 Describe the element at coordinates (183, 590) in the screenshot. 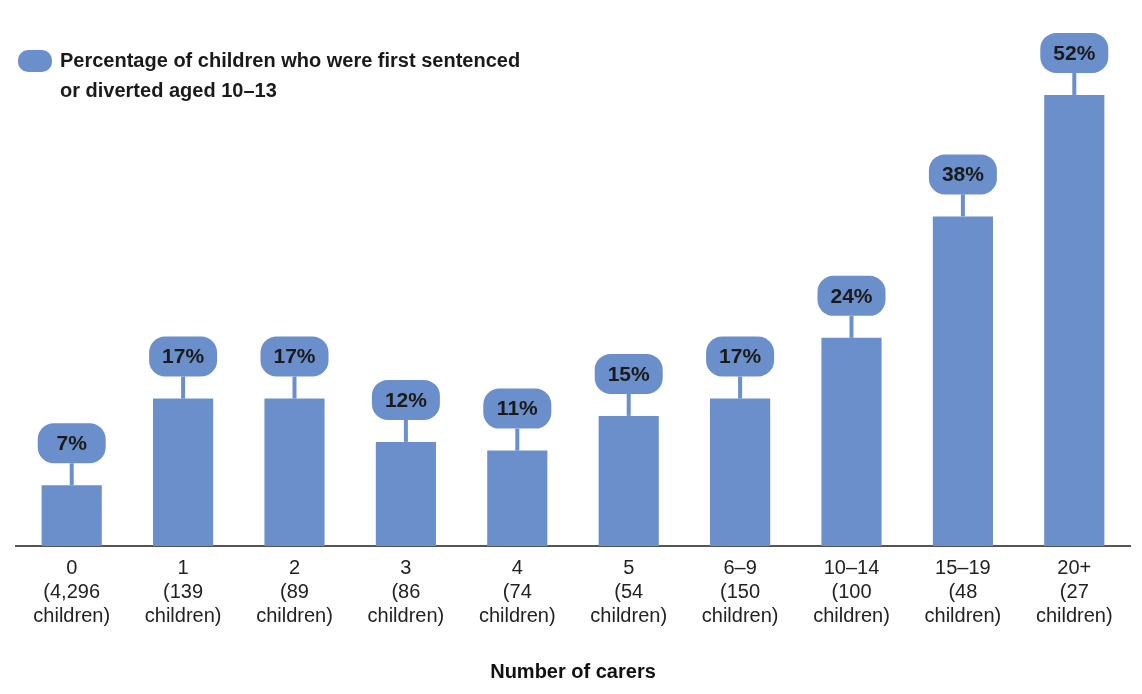

I see `x-tick-label: 1 (139 children)` at that location.